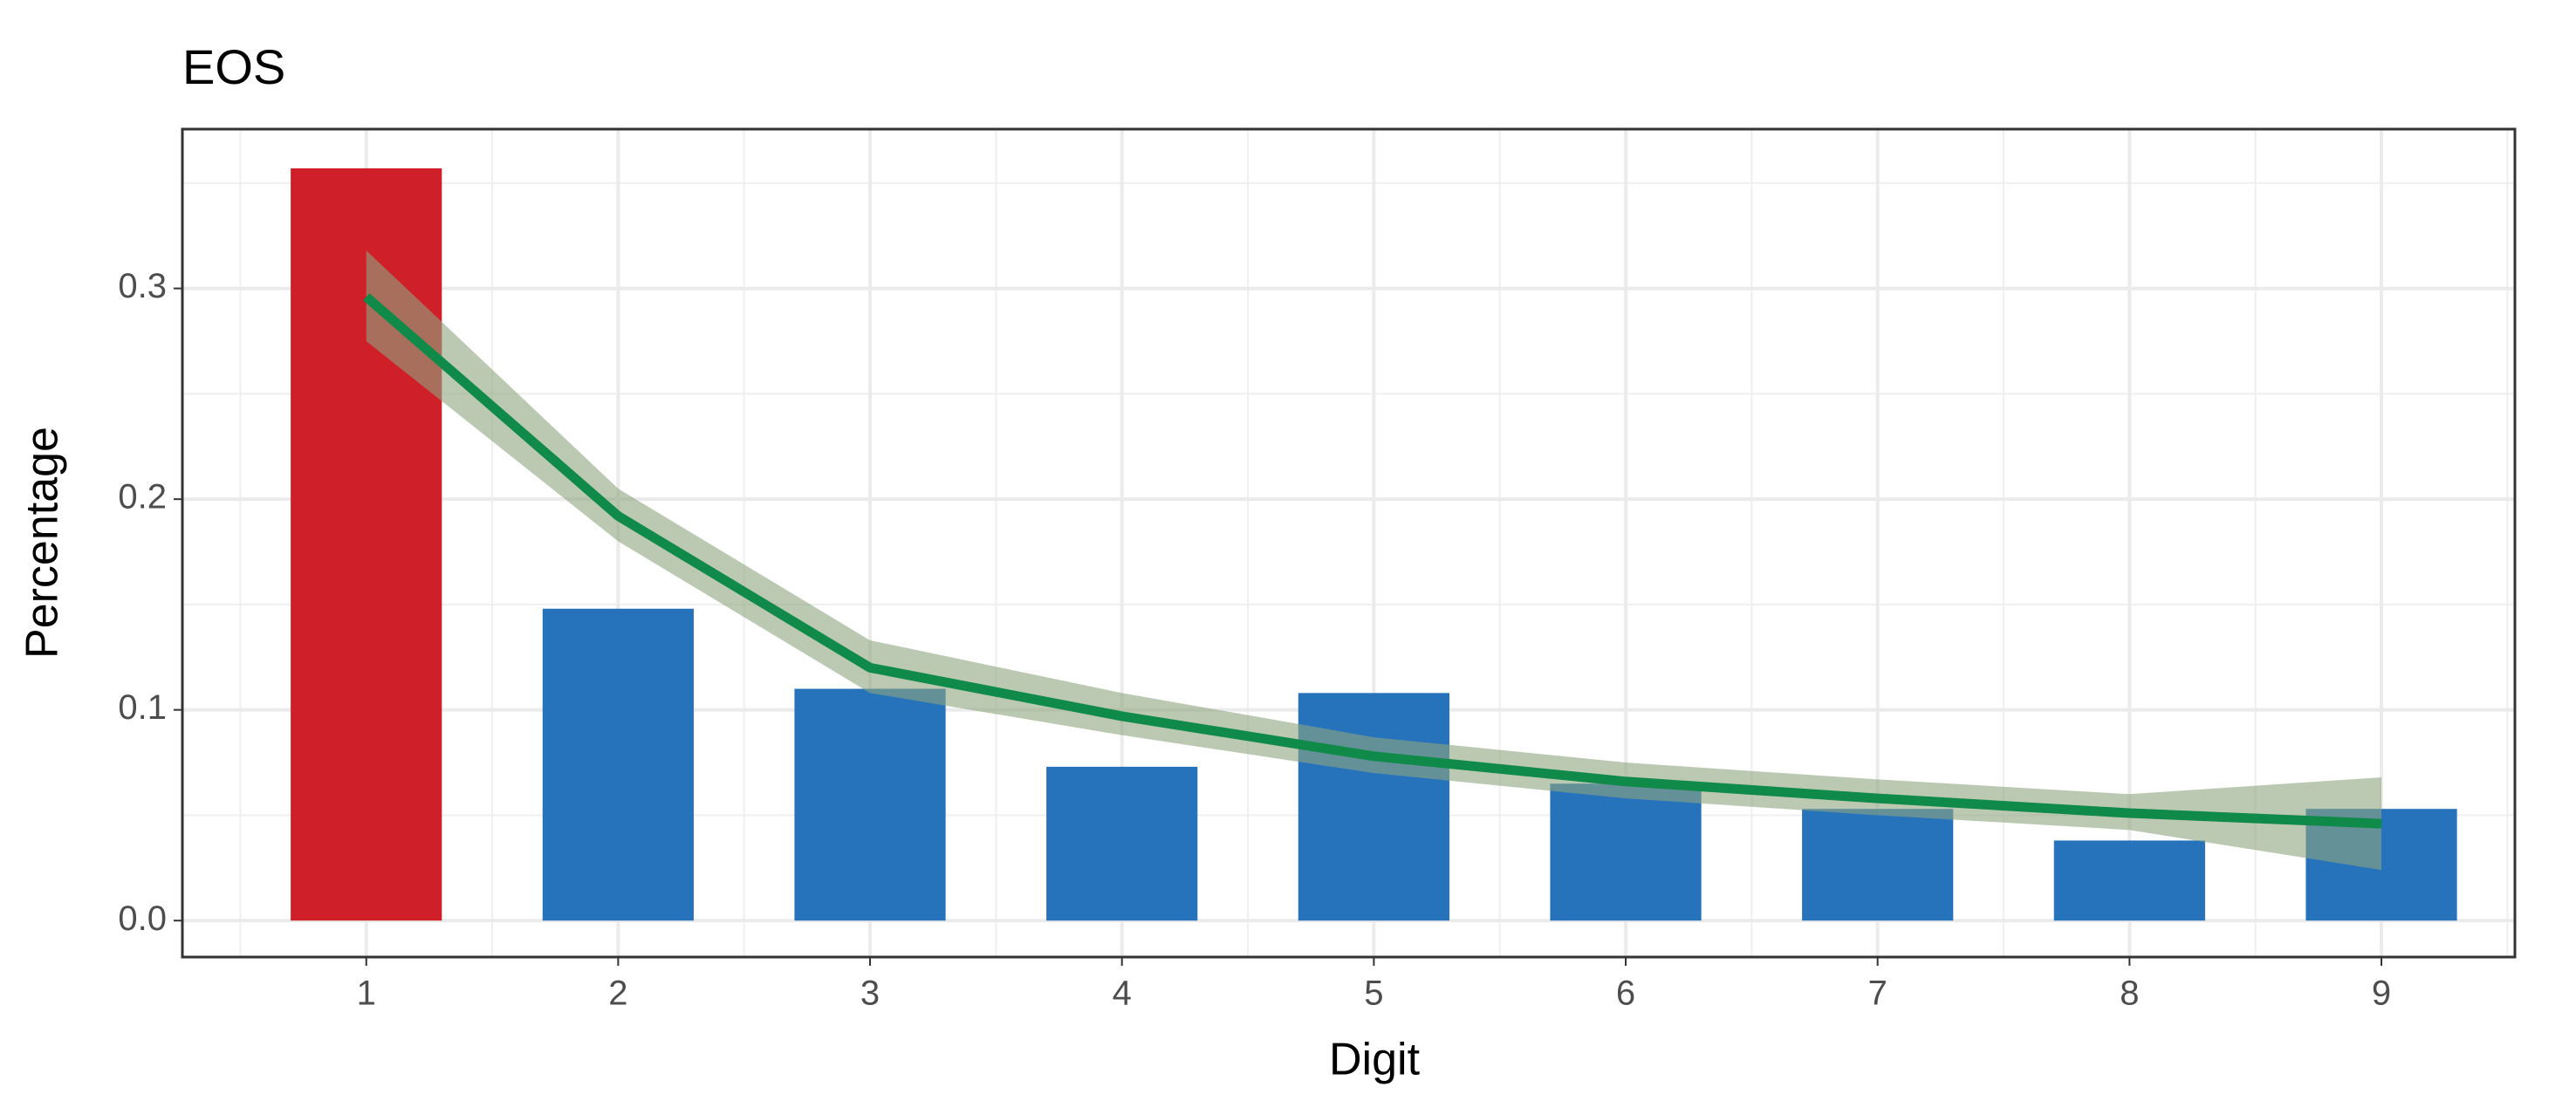 The width and height of the screenshot is (2576, 1101). What do you see at coordinates (142, 918) in the screenshot?
I see `y-tick-label: 0.0` at bounding box center [142, 918].